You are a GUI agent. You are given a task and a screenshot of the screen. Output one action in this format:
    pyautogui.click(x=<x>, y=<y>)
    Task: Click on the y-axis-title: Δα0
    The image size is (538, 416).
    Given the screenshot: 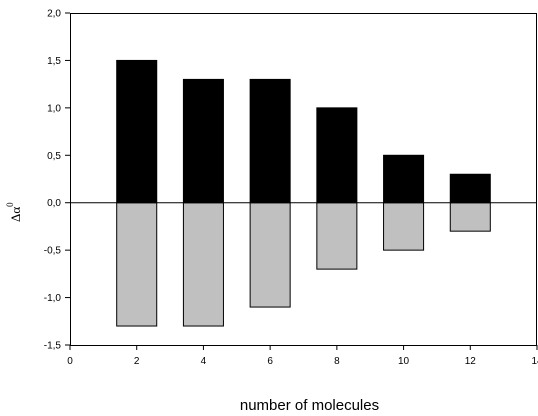 What is the action you would take?
    pyautogui.click(x=14, y=212)
    